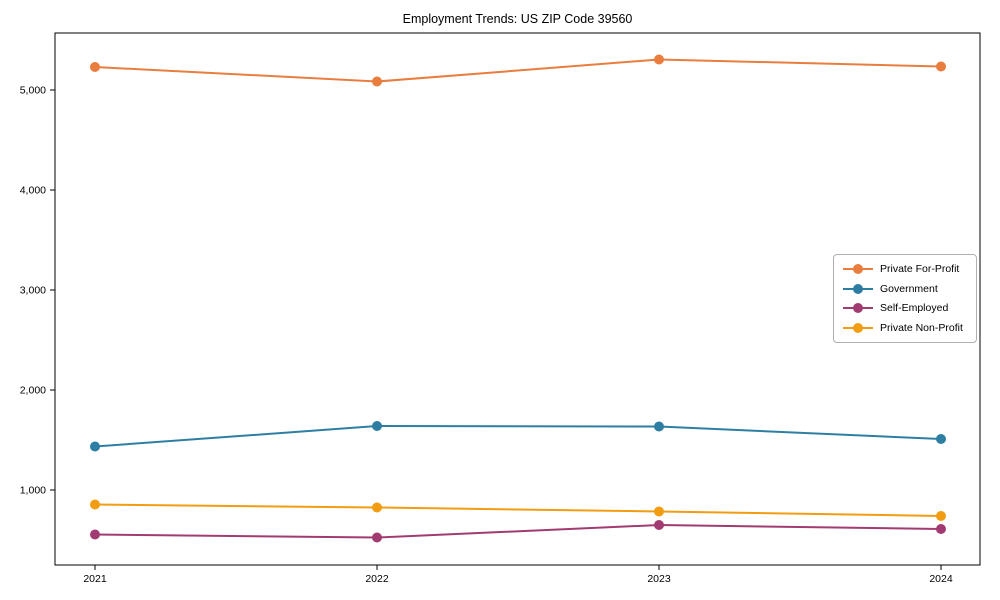 The image size is (1000, 600). I want to click on x-tick-label: 2022, so click(377, 579).